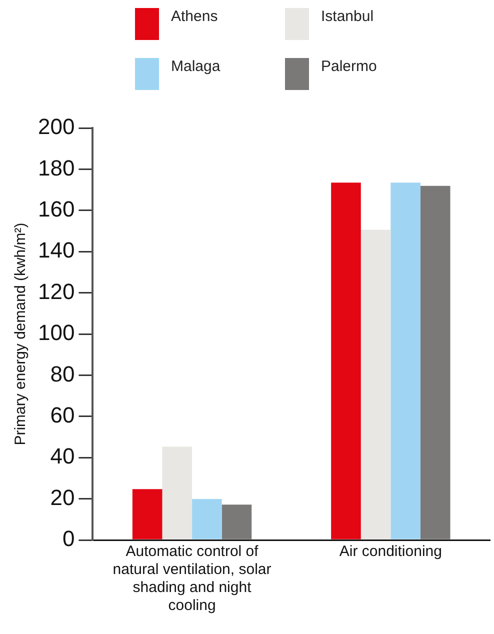  What do you see at coordinates (195, 66) in the screenshot?
I see `legend-label: Malaga` at bounding box center [195, 66].